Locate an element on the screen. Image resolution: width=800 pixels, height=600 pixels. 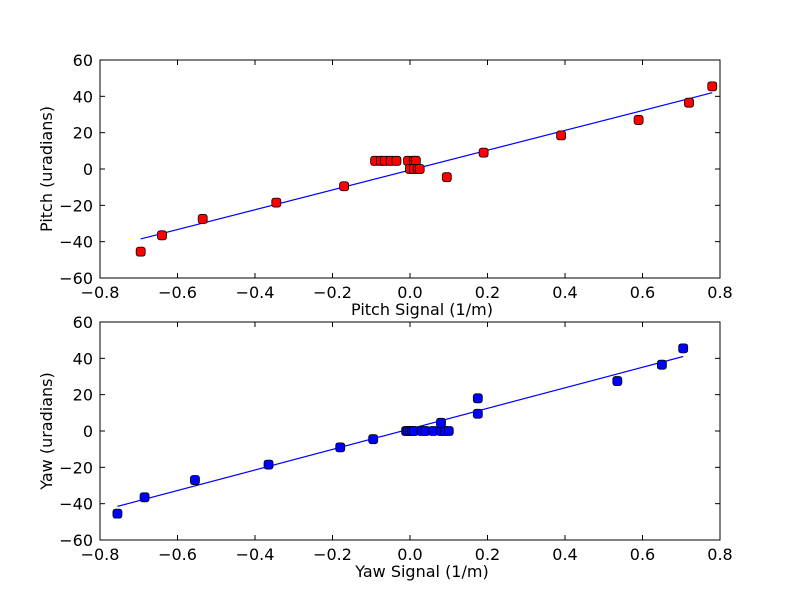
pitch-y-axis-label: Pitch (uradians) is located at coordinates (46, 169).